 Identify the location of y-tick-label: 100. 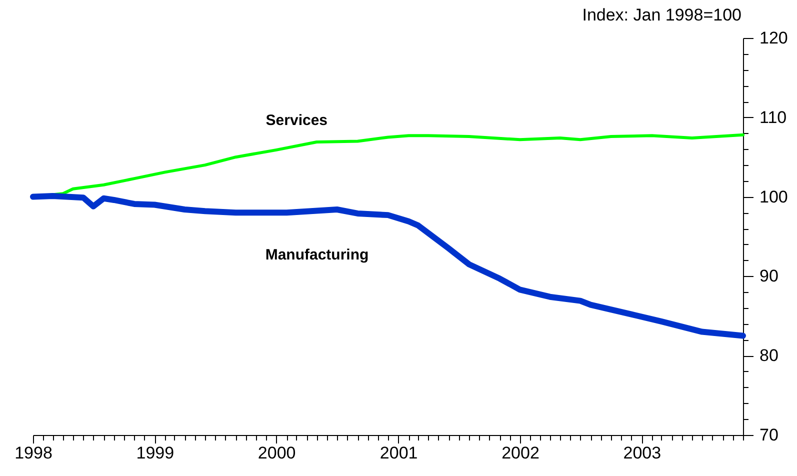
(774, 196).